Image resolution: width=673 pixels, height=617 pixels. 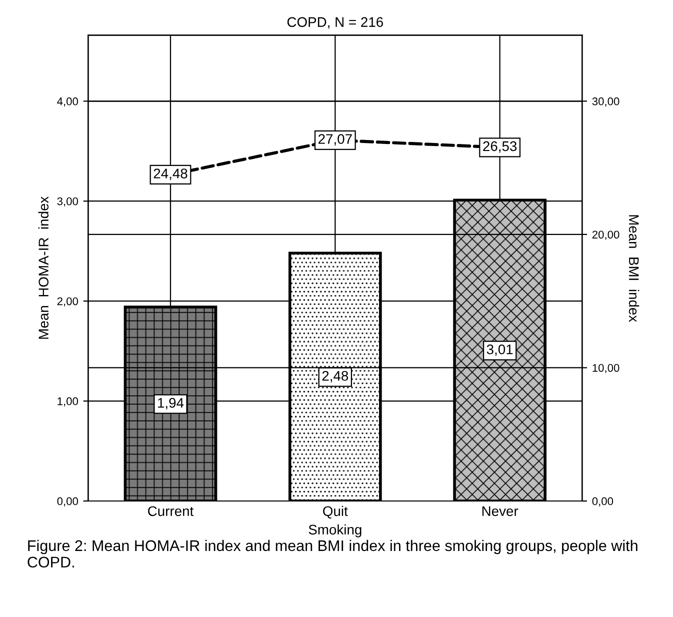 What do you see at coordinates (335, 376) in the screenshot?
I see `data-label: 2,48` at bounding box center [335, 376].